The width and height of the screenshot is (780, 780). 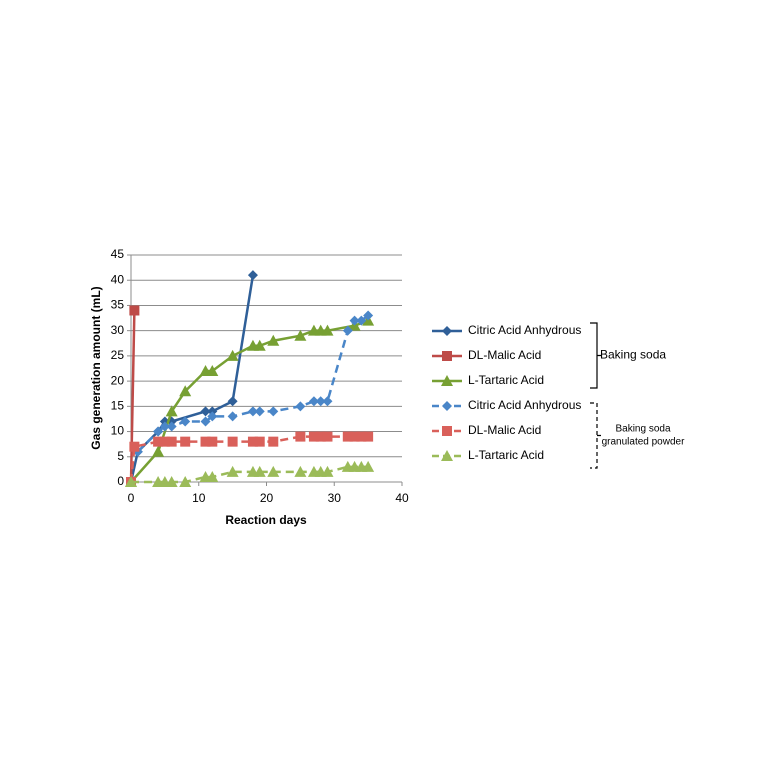 I want to click on legend-group-label: granulated powder, so click(x=644, y=442).